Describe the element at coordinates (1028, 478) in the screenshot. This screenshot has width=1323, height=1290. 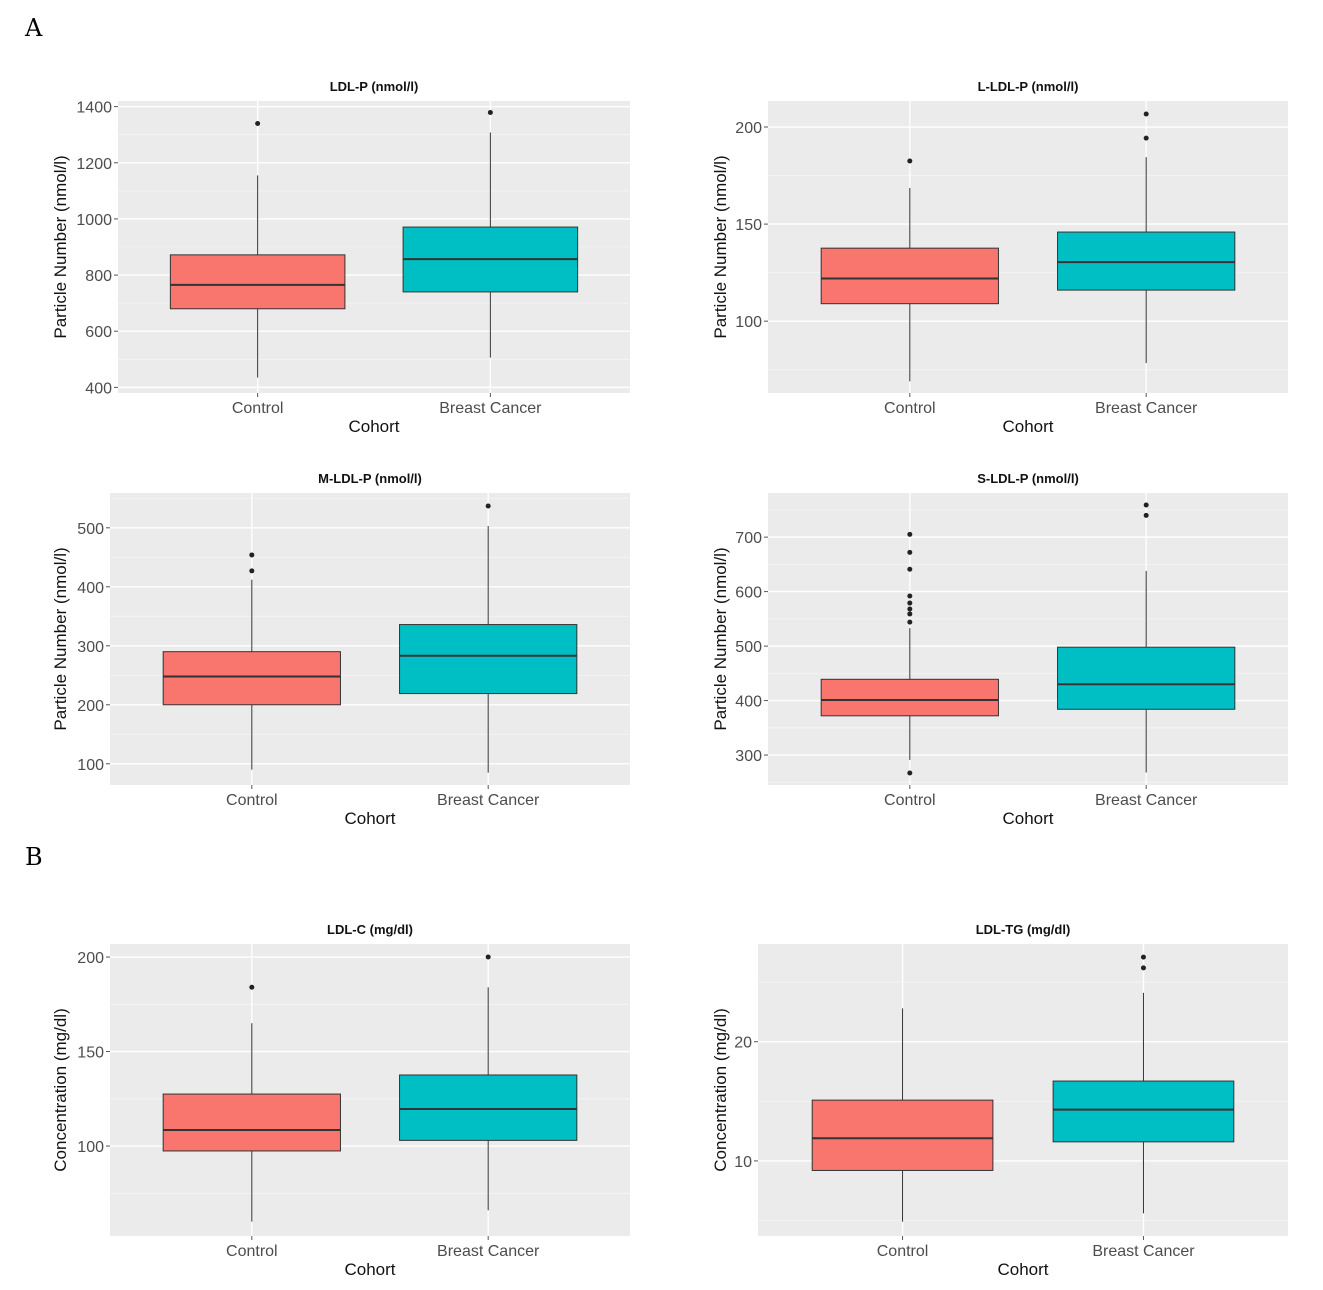
I see `chart-title: S-LDL-P (nmol/l)` at that location.